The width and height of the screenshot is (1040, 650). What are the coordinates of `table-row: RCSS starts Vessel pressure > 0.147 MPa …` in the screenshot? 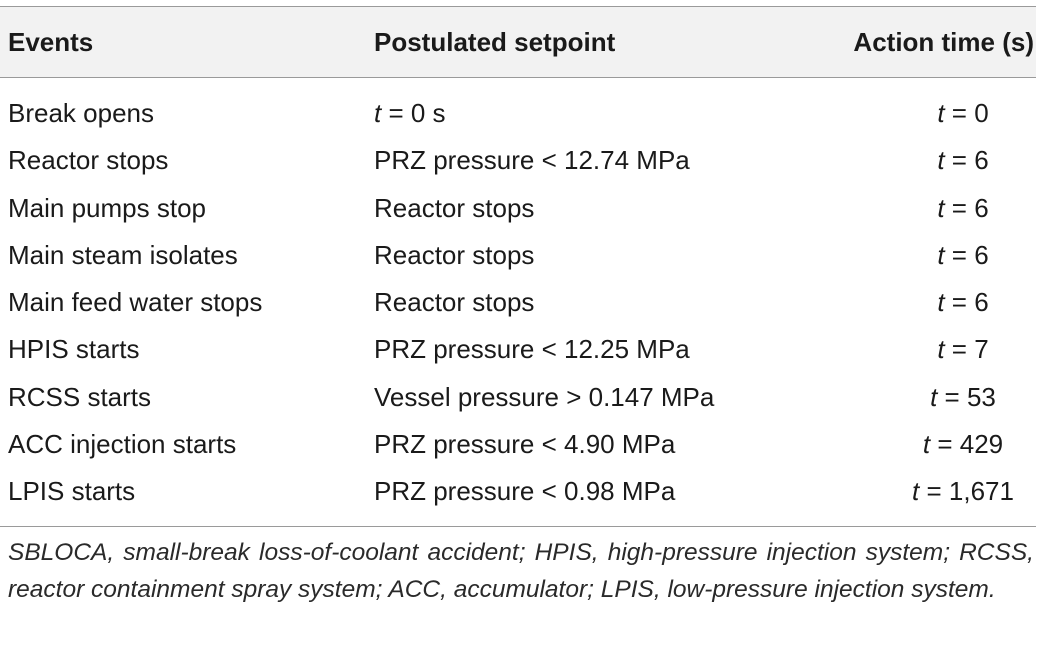 It's located at (518, 397).